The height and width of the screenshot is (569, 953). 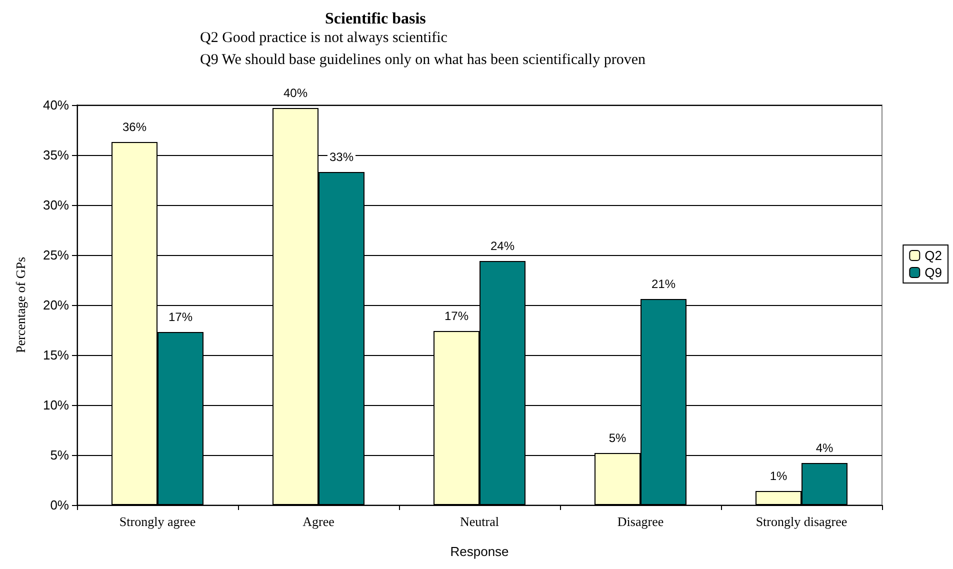 What do you see at coordinates (375, 19) in the screenshot?
I see `chart-title: Scientific basis` at bounding box center [375, 19].